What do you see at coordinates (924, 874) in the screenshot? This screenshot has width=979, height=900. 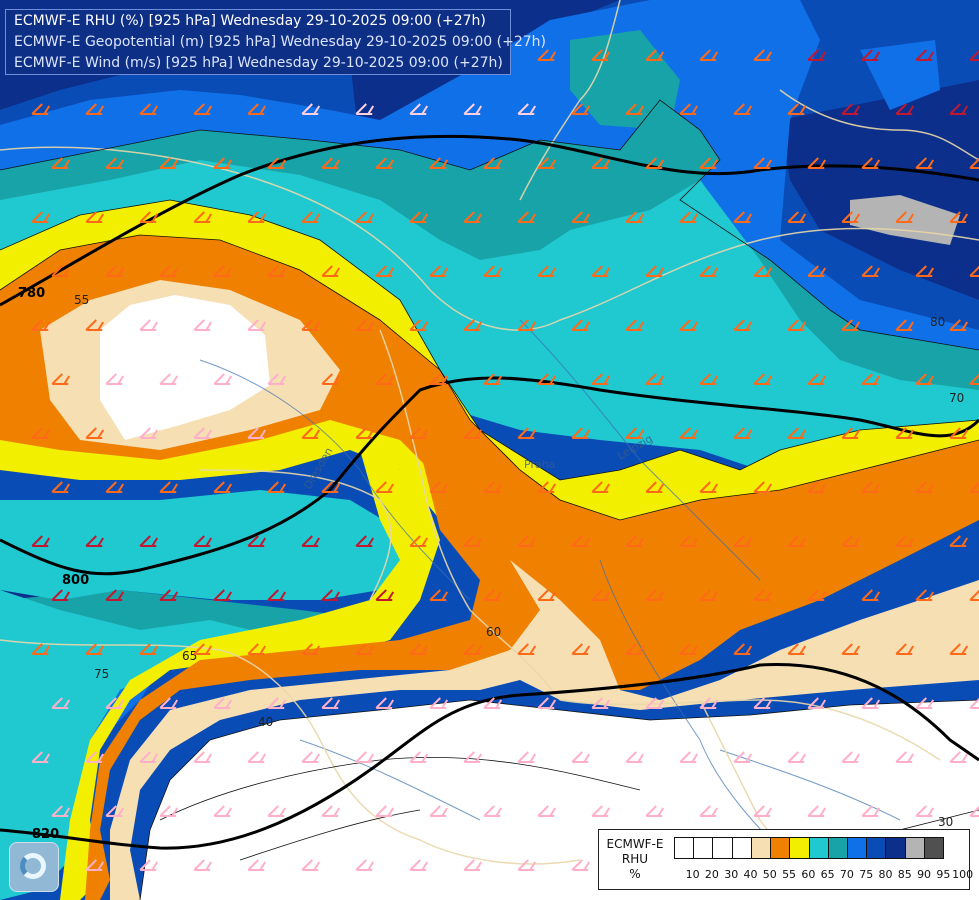 I see `legend-tick: 90` at bounding box center [924, 874].